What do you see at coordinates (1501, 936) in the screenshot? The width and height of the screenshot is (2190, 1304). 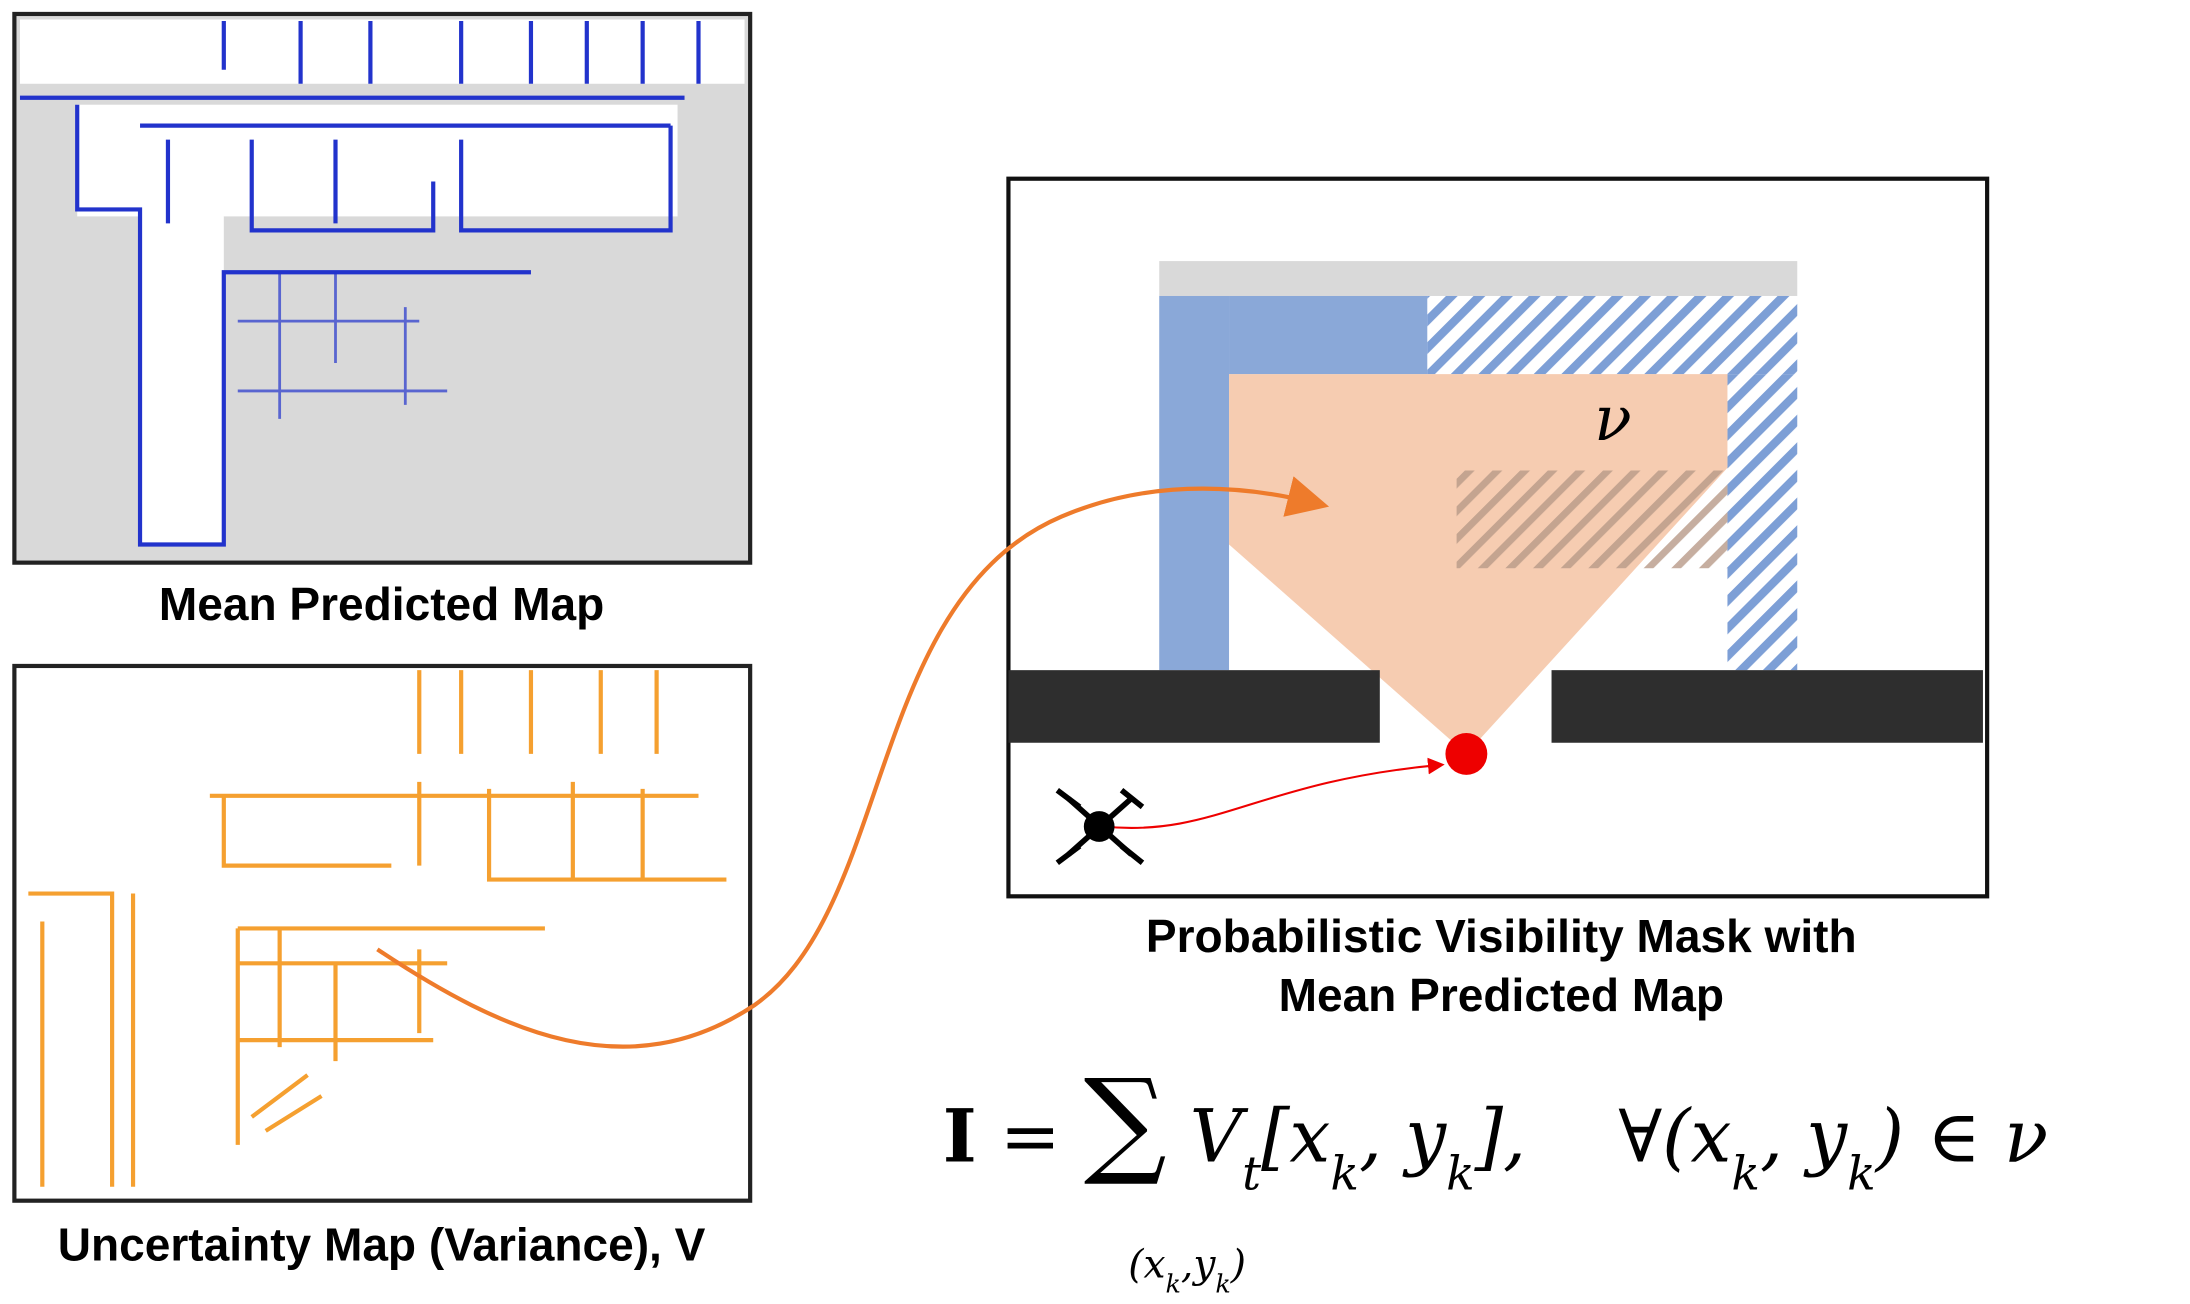 I see `caption: Probabilistic Visibility Mask with` at bounding box center [1501, 936].